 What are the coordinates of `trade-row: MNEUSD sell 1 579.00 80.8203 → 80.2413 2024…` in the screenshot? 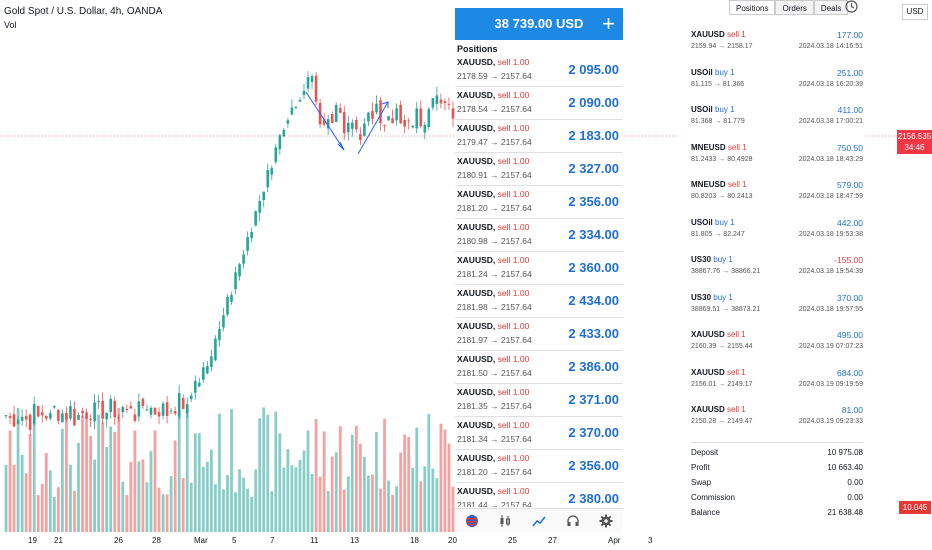 It's located at (772, 197).